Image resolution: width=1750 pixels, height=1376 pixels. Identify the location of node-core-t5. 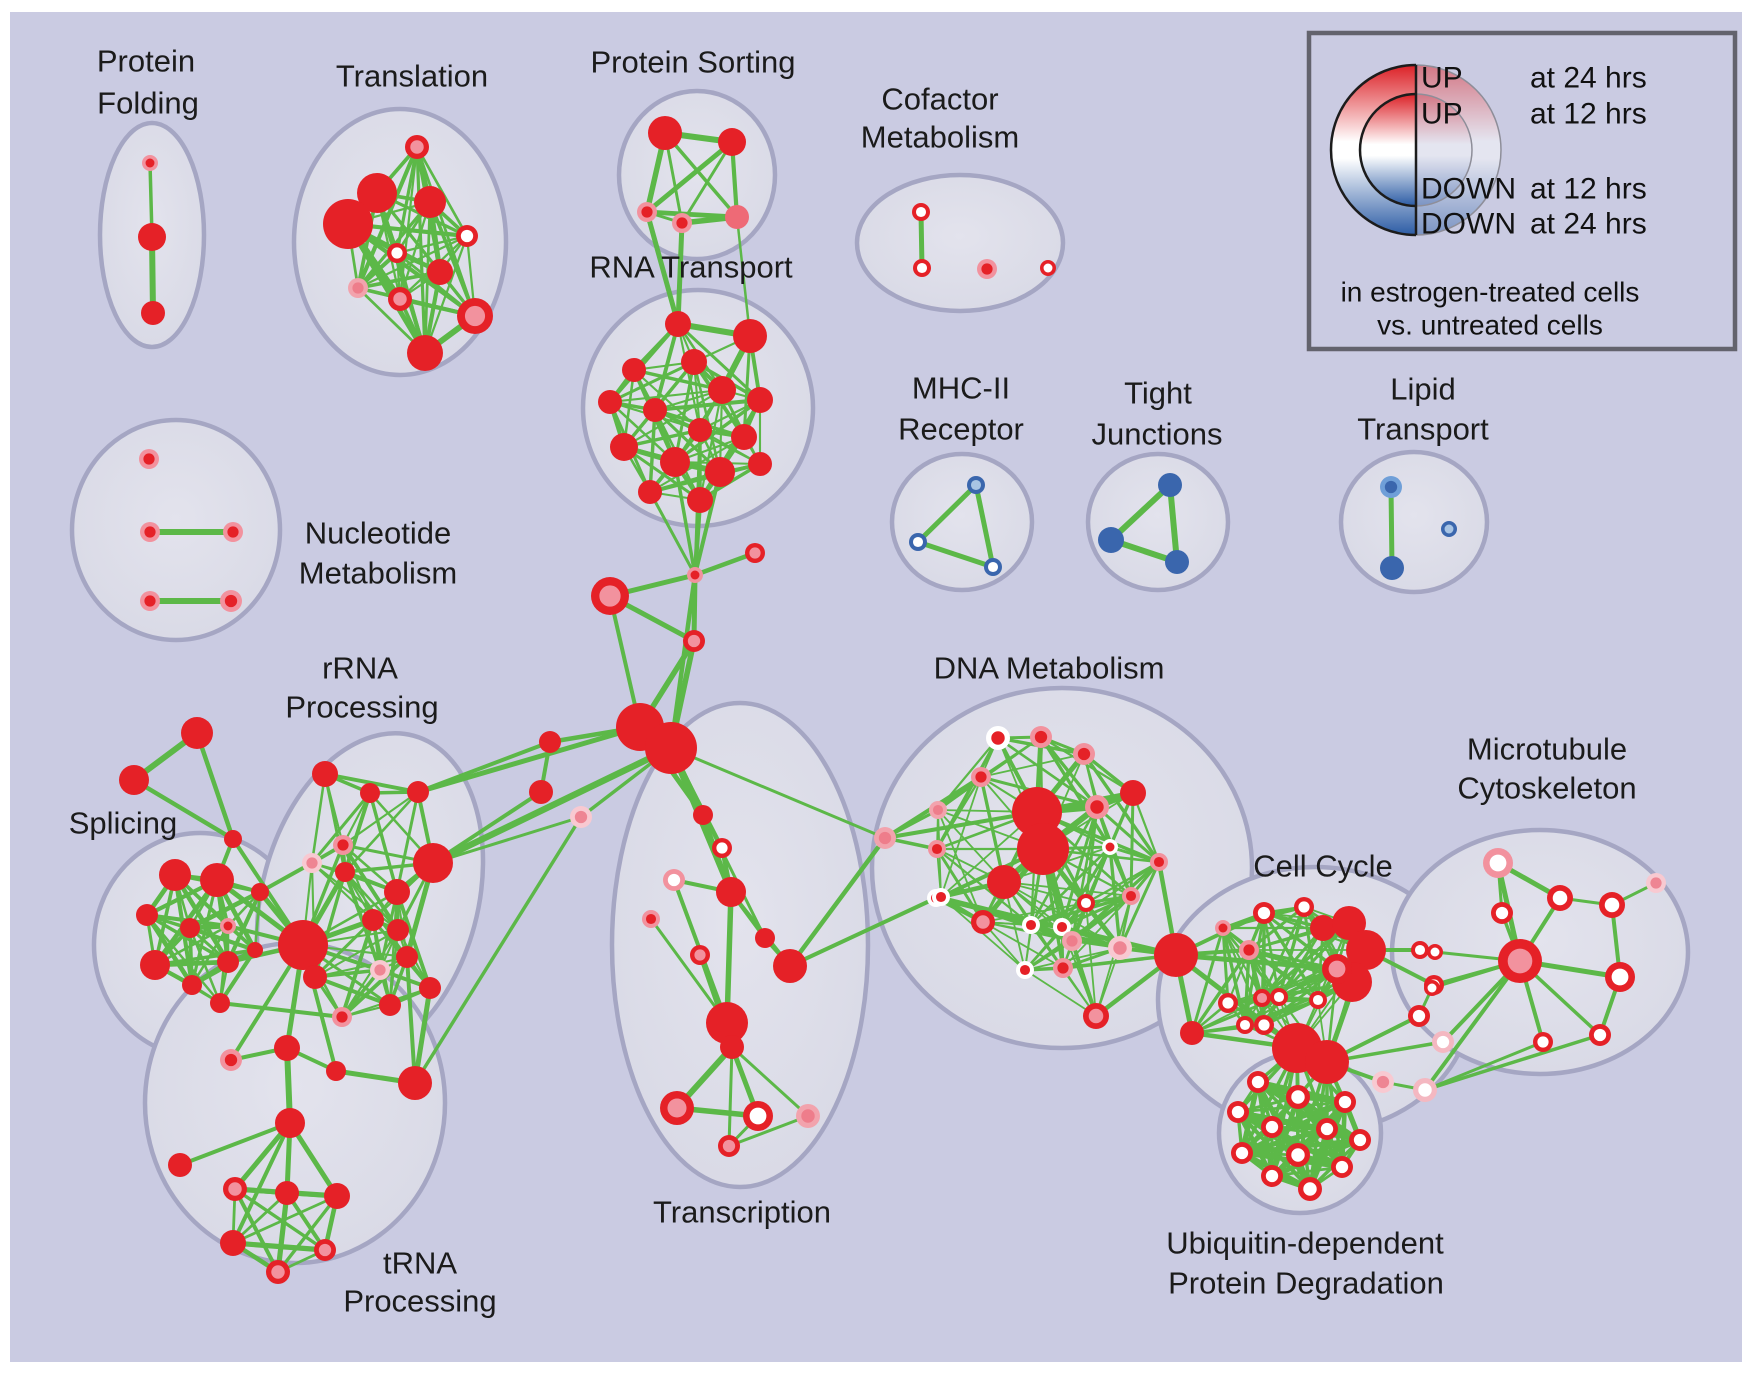
(397, 253).